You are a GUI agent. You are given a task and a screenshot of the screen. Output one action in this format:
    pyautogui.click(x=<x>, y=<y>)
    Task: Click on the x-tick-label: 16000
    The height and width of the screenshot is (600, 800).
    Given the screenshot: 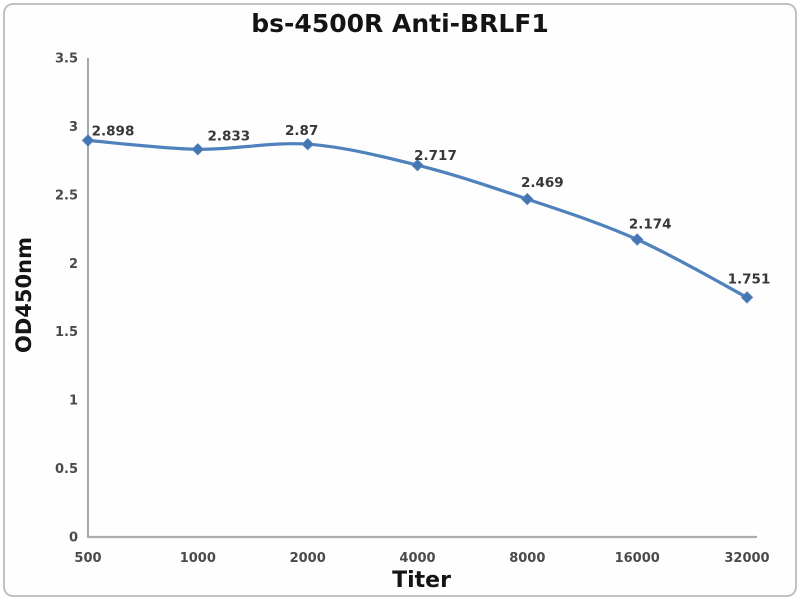 What is the action you would take?
    pyautogui.click(x=637, y=558)
    